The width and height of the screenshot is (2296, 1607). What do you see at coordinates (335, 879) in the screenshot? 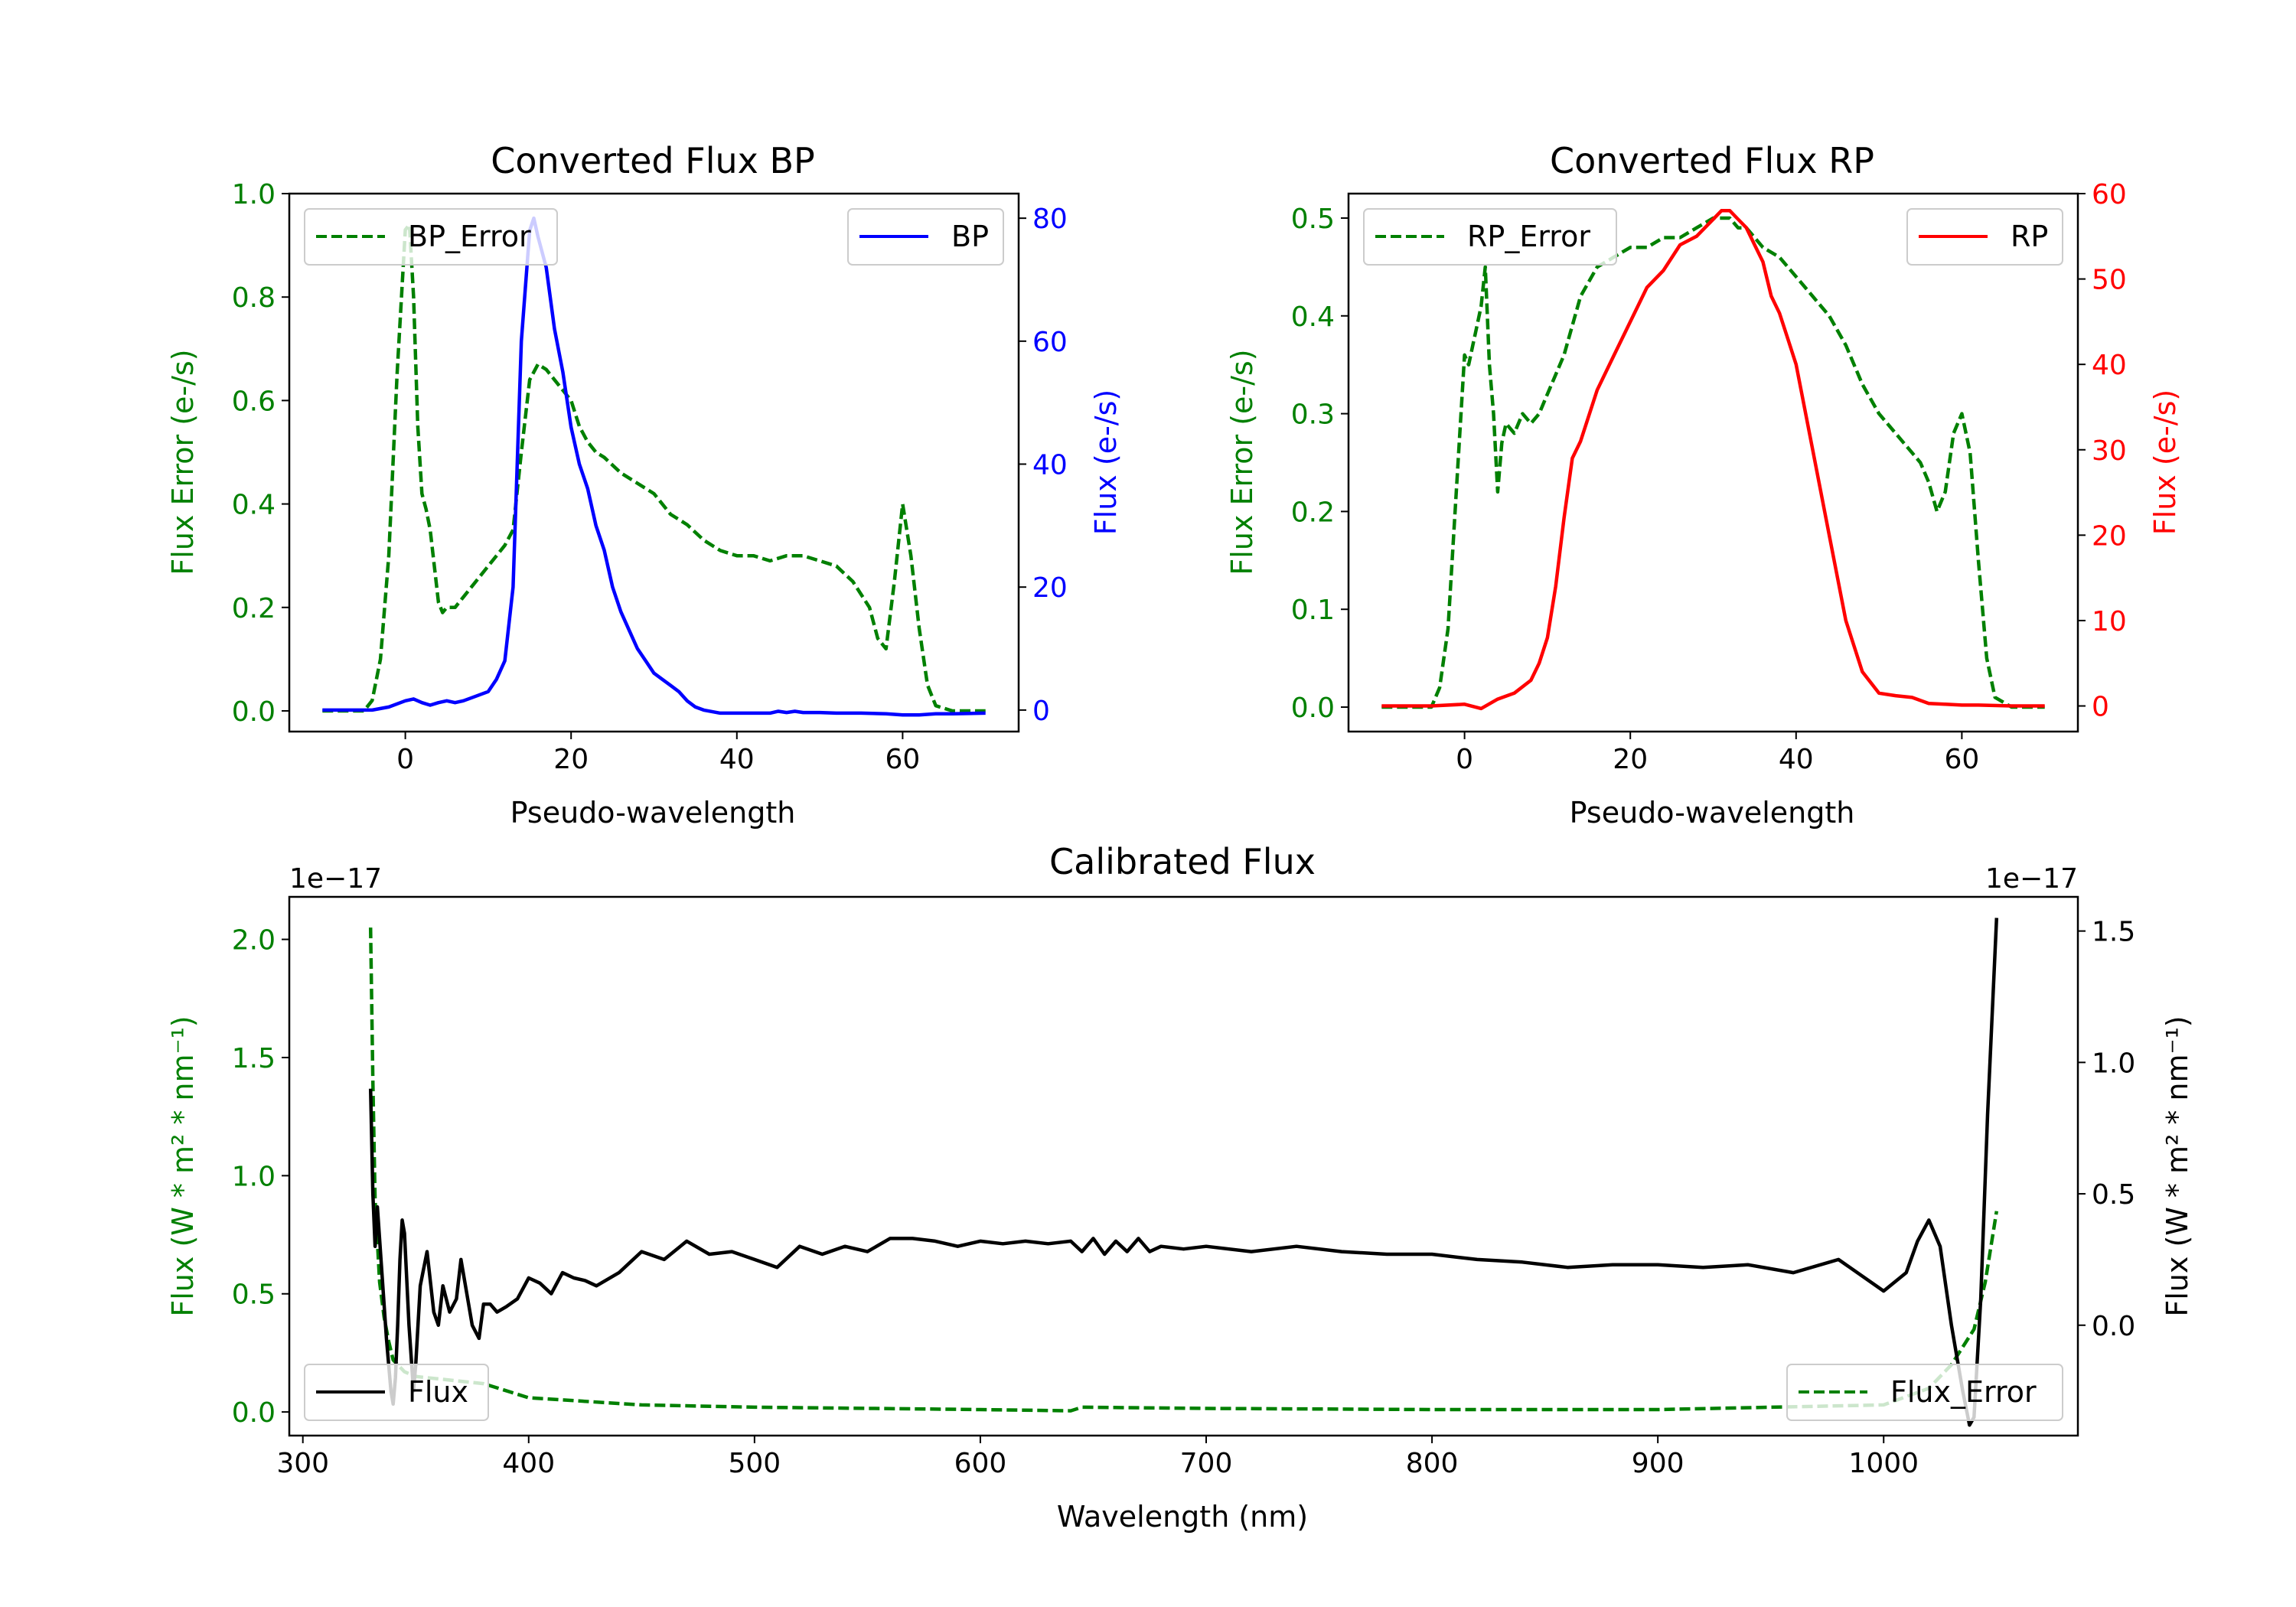
I see `panel-calibrated-offset-left: 1e−17` at bounding box center [335, 879].